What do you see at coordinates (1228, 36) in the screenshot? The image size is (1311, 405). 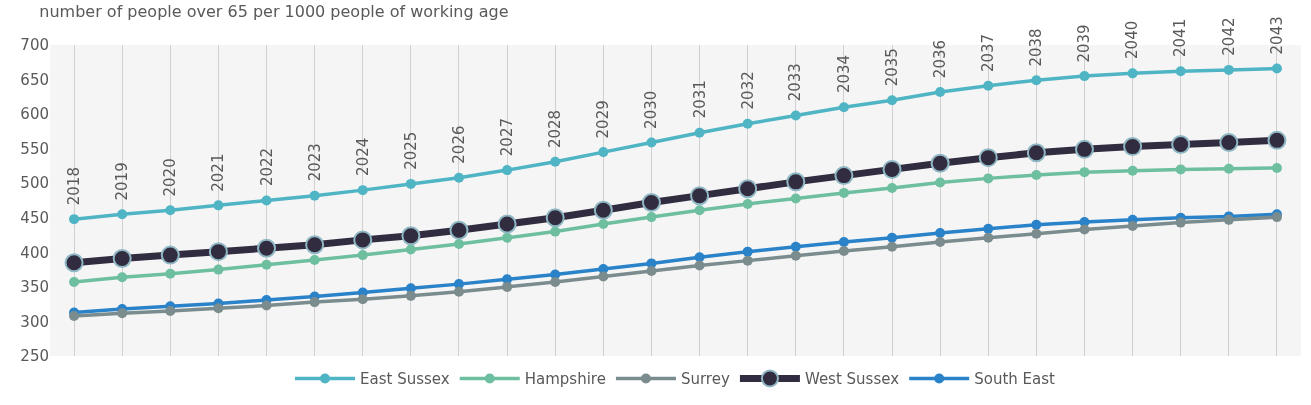 I see `x-tick-label: 2042` at bounding box center [1228, 36].